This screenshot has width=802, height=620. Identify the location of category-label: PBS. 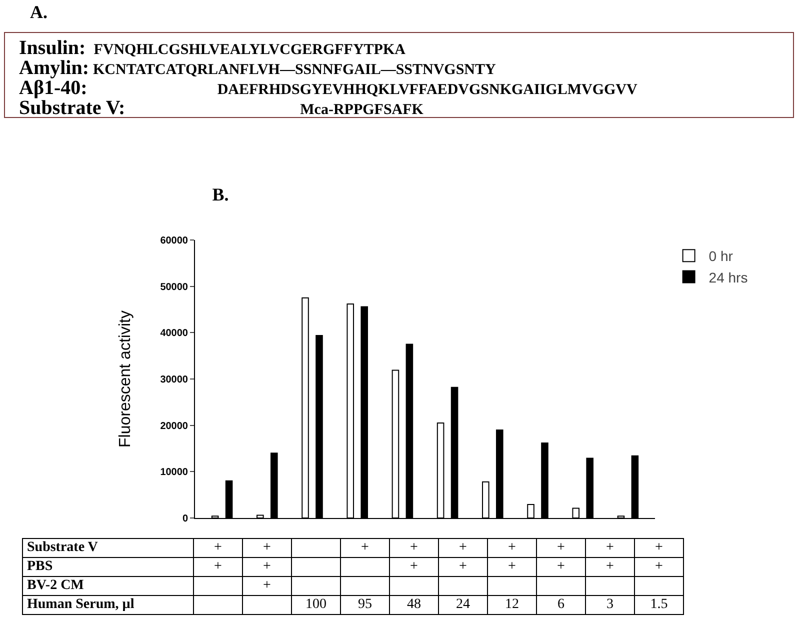
(40, 566).